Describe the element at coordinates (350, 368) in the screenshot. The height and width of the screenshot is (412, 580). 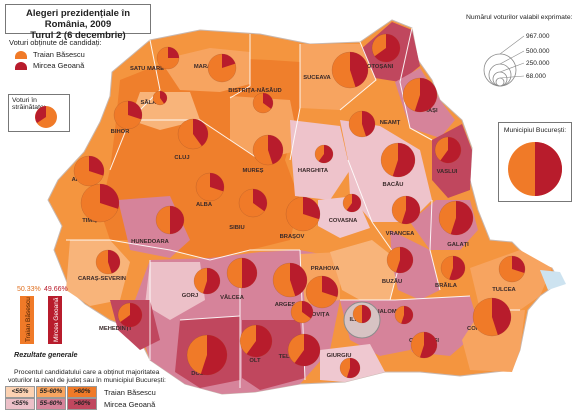
I see `pie-giurgiu` at that location.